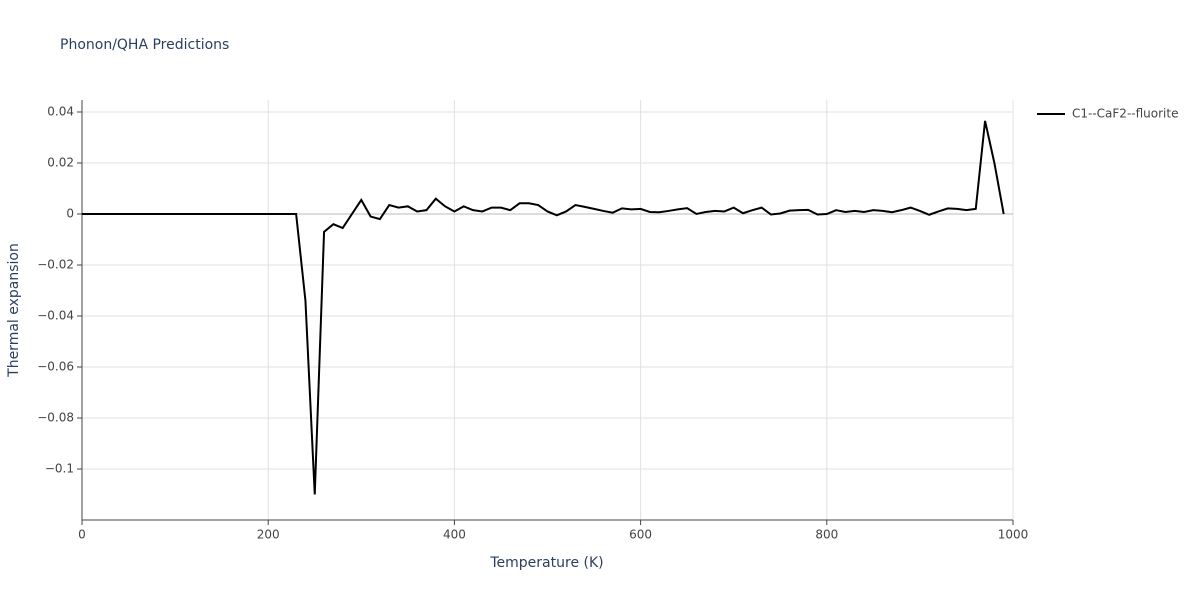  What do you see at coordinates (55, 315) in the screenshot?
I see `y-tick-label: −0.04` at bounding box center [55, 315].